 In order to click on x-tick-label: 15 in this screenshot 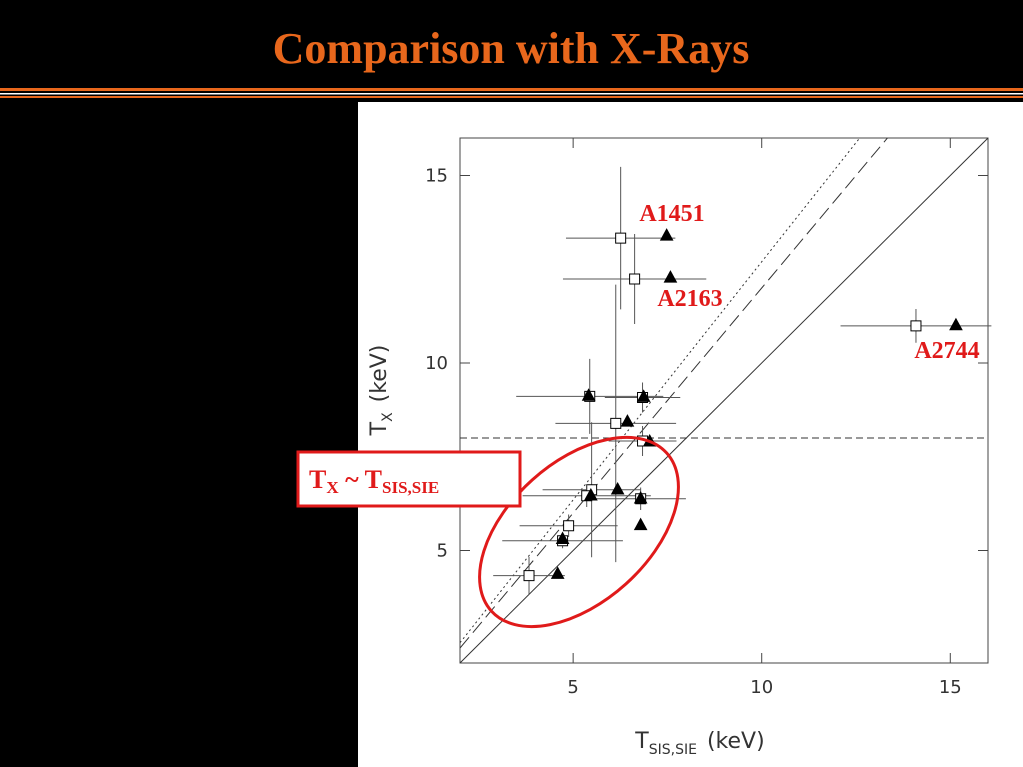, I will do `click(950, 687)`.